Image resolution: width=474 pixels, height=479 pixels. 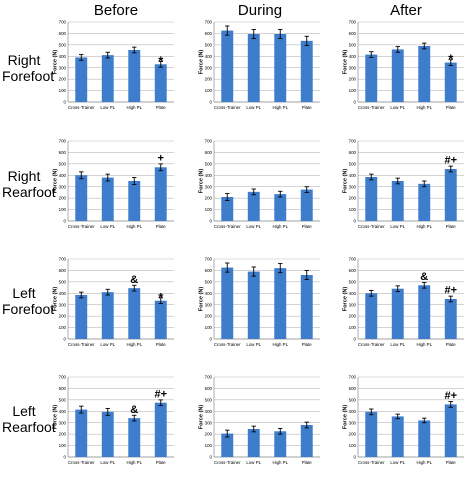 What do you see at coordinates (24, 176) in the screenshot?
I see `row-header-line-1: Right` at bounding box center [24, 176].